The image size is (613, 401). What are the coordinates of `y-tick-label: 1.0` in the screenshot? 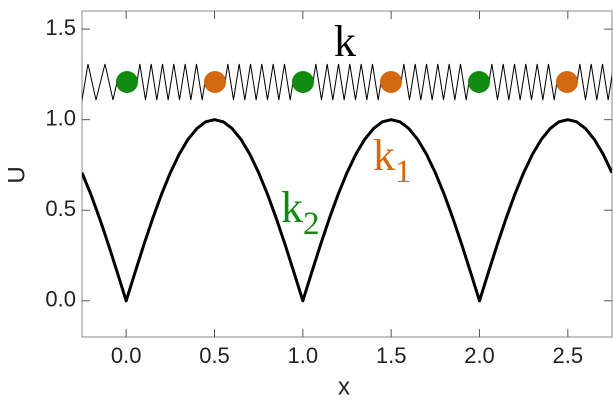 It's located at (60, 117).